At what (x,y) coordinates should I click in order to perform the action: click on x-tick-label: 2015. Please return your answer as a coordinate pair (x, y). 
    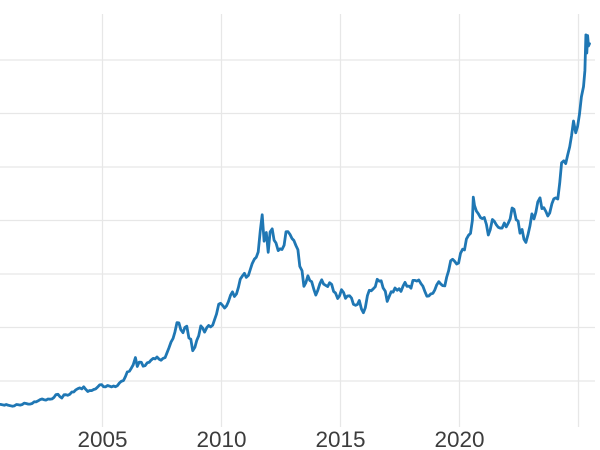
    Looking at the image, I should click on (340, 438).